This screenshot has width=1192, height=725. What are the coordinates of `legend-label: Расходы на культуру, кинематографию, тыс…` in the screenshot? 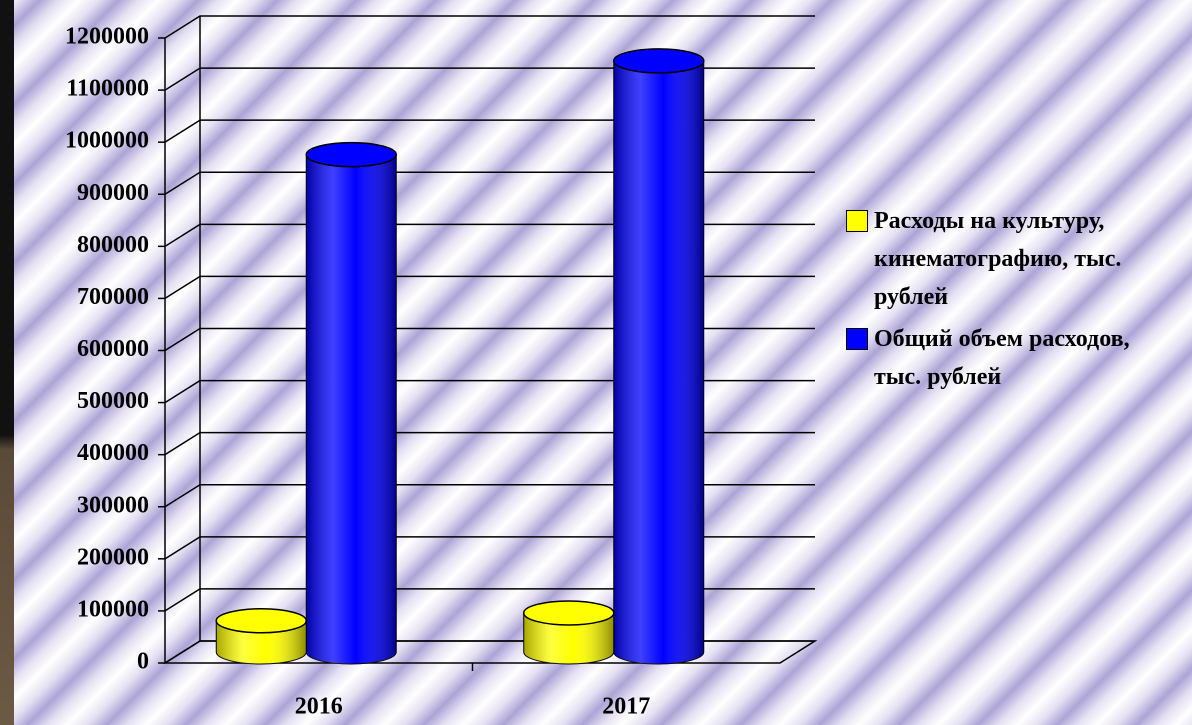 It's located at (998, 259).